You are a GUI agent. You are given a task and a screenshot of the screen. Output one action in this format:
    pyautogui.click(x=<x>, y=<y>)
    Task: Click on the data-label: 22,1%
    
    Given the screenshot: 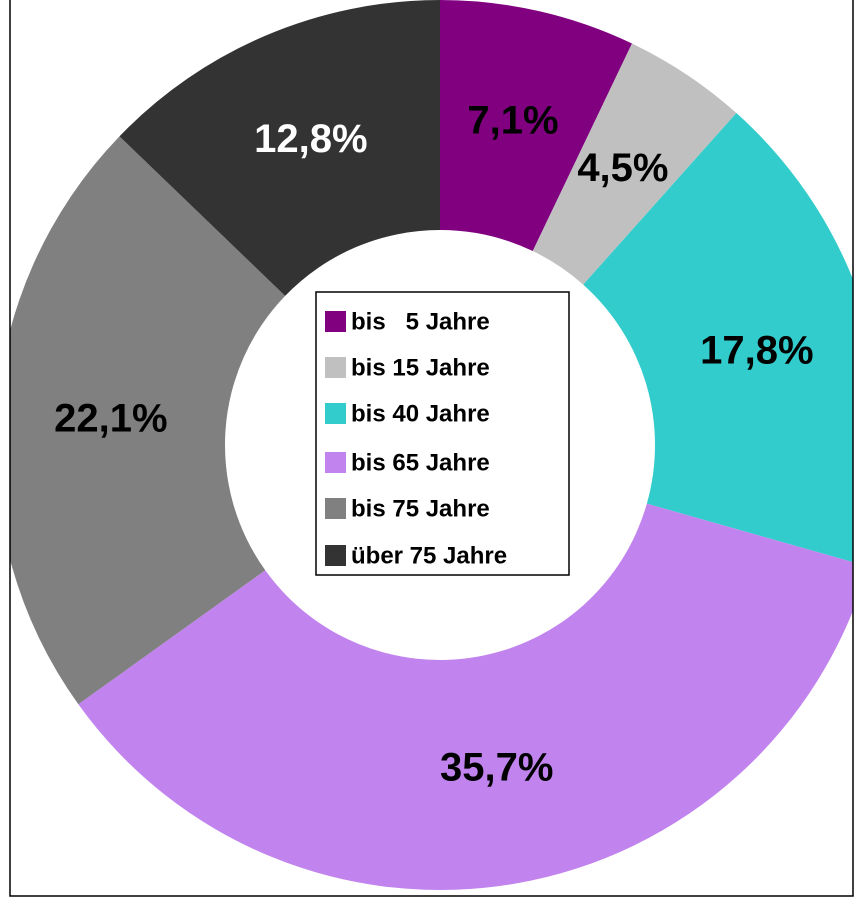 What is the action you would take?
    pyautogui.click(x=110, y=419)
    